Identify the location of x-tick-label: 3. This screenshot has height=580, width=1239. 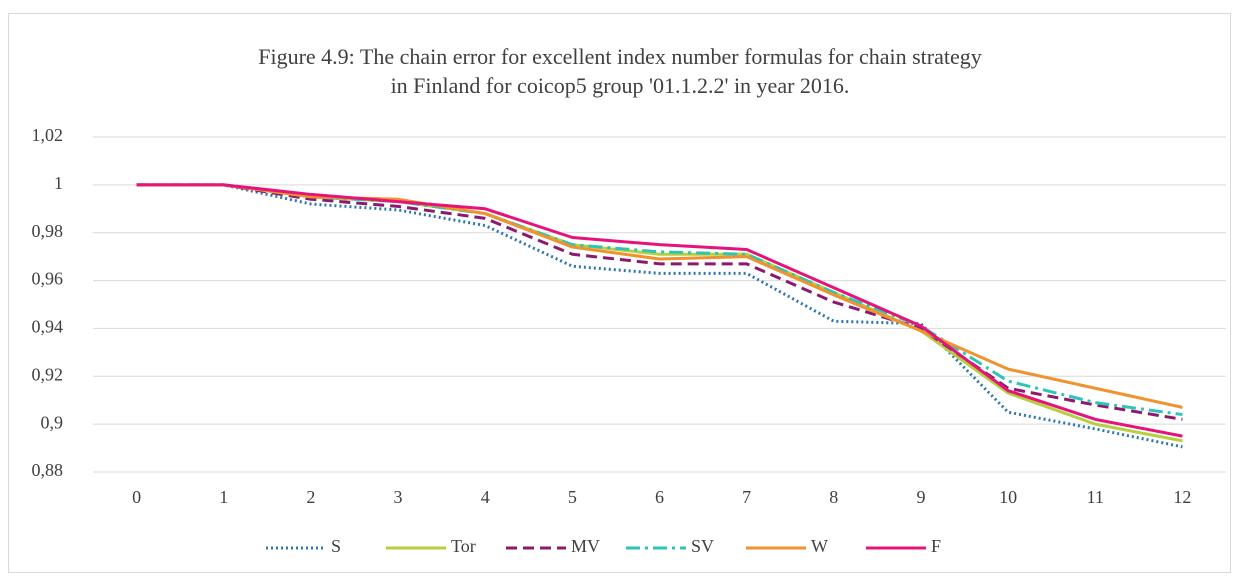
(398, 497).